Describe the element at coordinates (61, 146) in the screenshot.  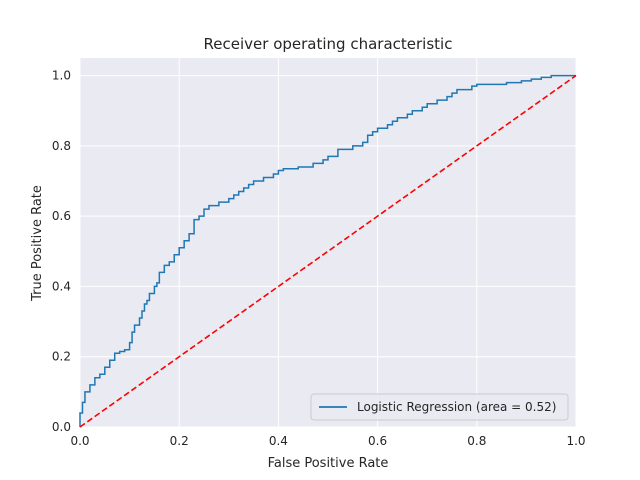
I see `y-tick-label: 0.8` at that location.